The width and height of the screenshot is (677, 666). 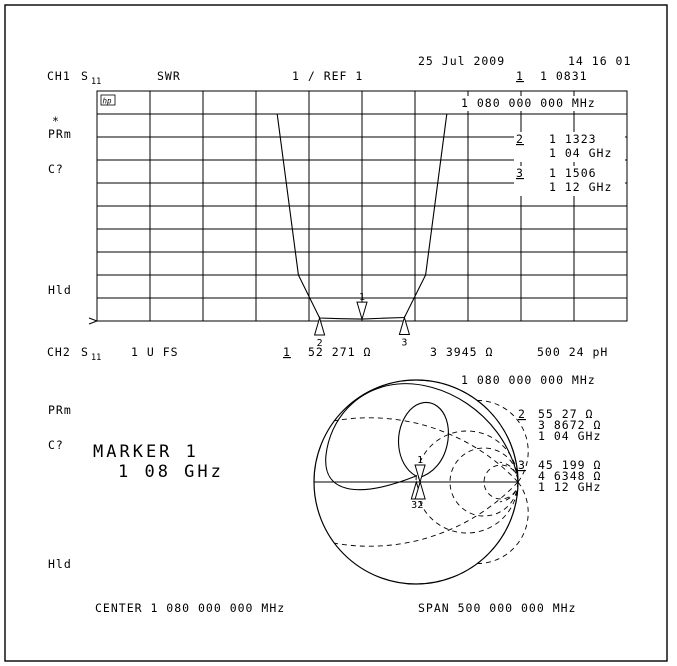 I want to click on footer-center-freq: CENTER 1 080 000 000 MHz, so click(x=190, y=608).